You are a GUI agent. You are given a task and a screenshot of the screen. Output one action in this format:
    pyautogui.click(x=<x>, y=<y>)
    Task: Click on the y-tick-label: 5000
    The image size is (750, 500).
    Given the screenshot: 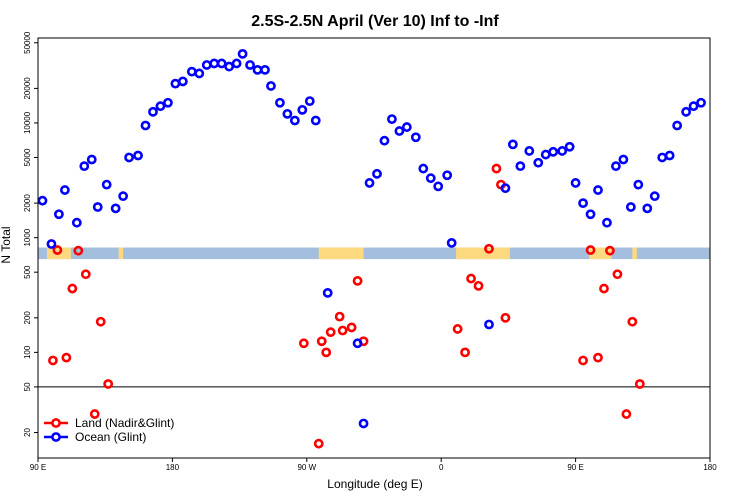 What is the action you would take?
    pyautogui.click(x=27, y=157)
    